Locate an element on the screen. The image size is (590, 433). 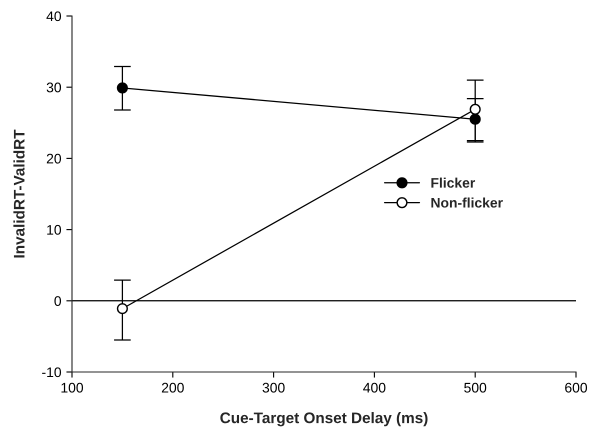
legend-label: Non-flicker is located at coordinates (467, 202).